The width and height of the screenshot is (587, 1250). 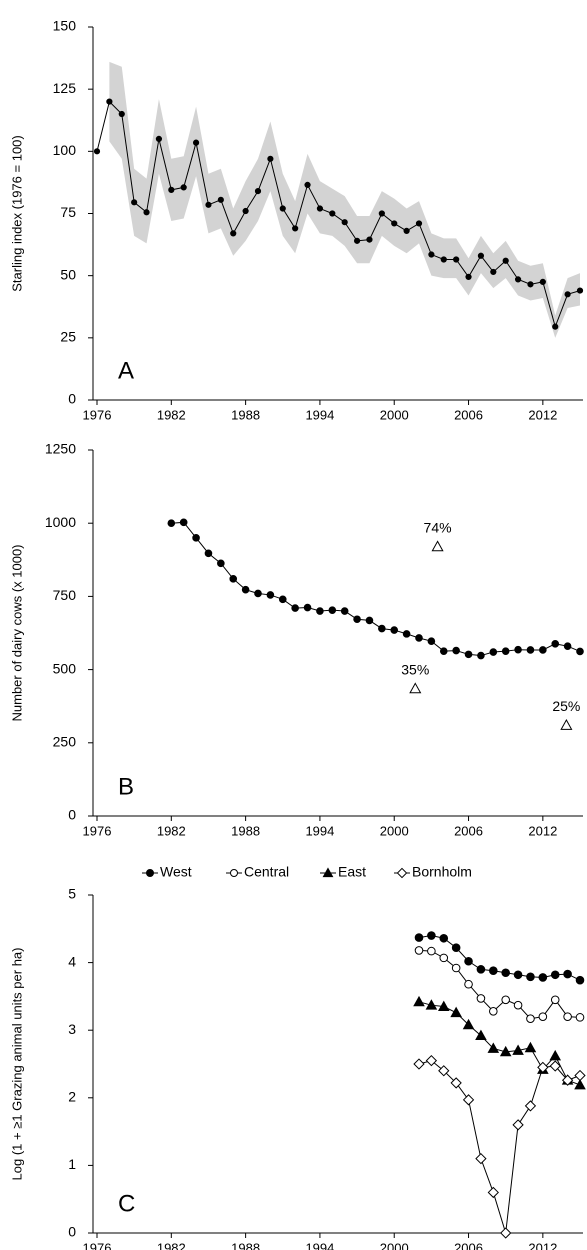 I want to click on annotation-label: 35%, so click(x=415, y=669).